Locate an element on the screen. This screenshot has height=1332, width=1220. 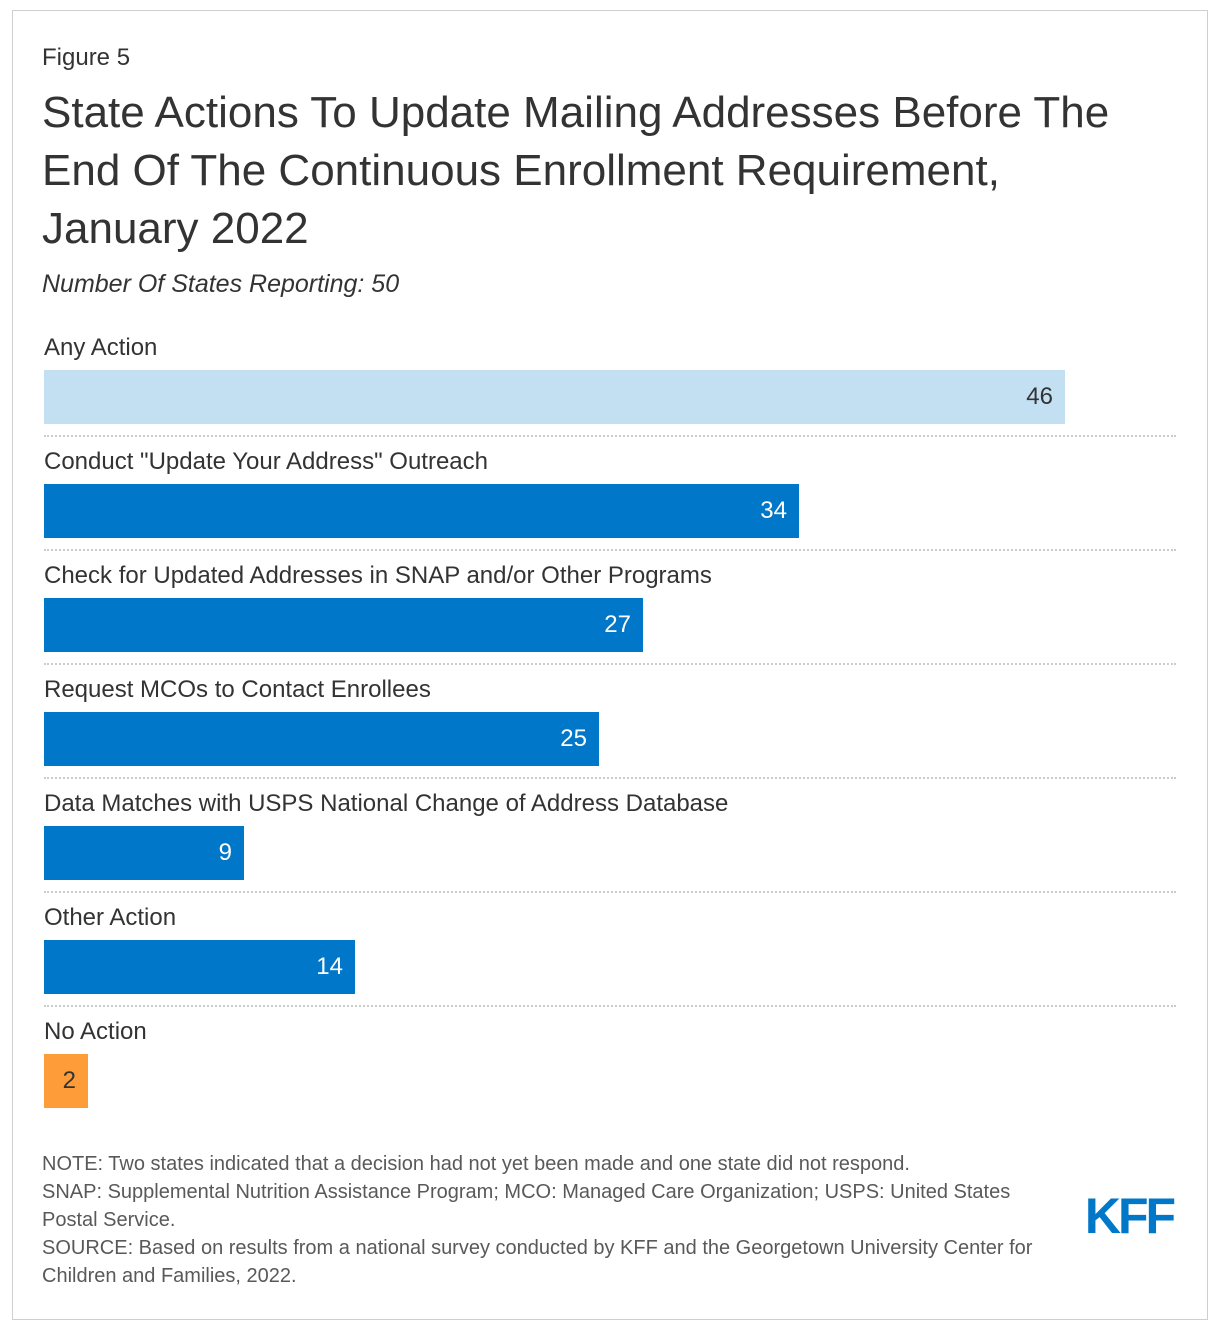
kff-logo: KFF is located at coordinates (1131, 1215).